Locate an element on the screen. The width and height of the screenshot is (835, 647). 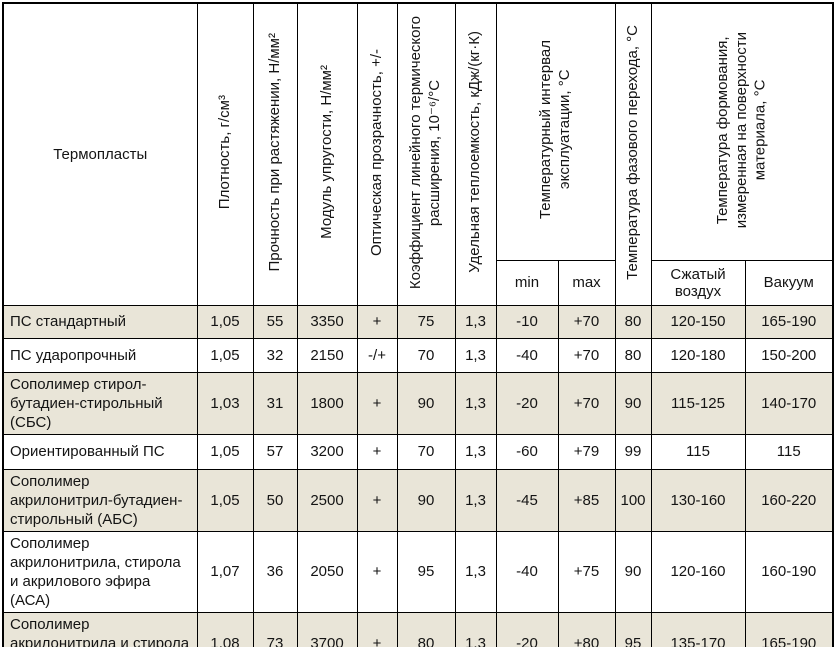
material-name-cell: Ориентированный ПС is located at coordinates (100, 451).